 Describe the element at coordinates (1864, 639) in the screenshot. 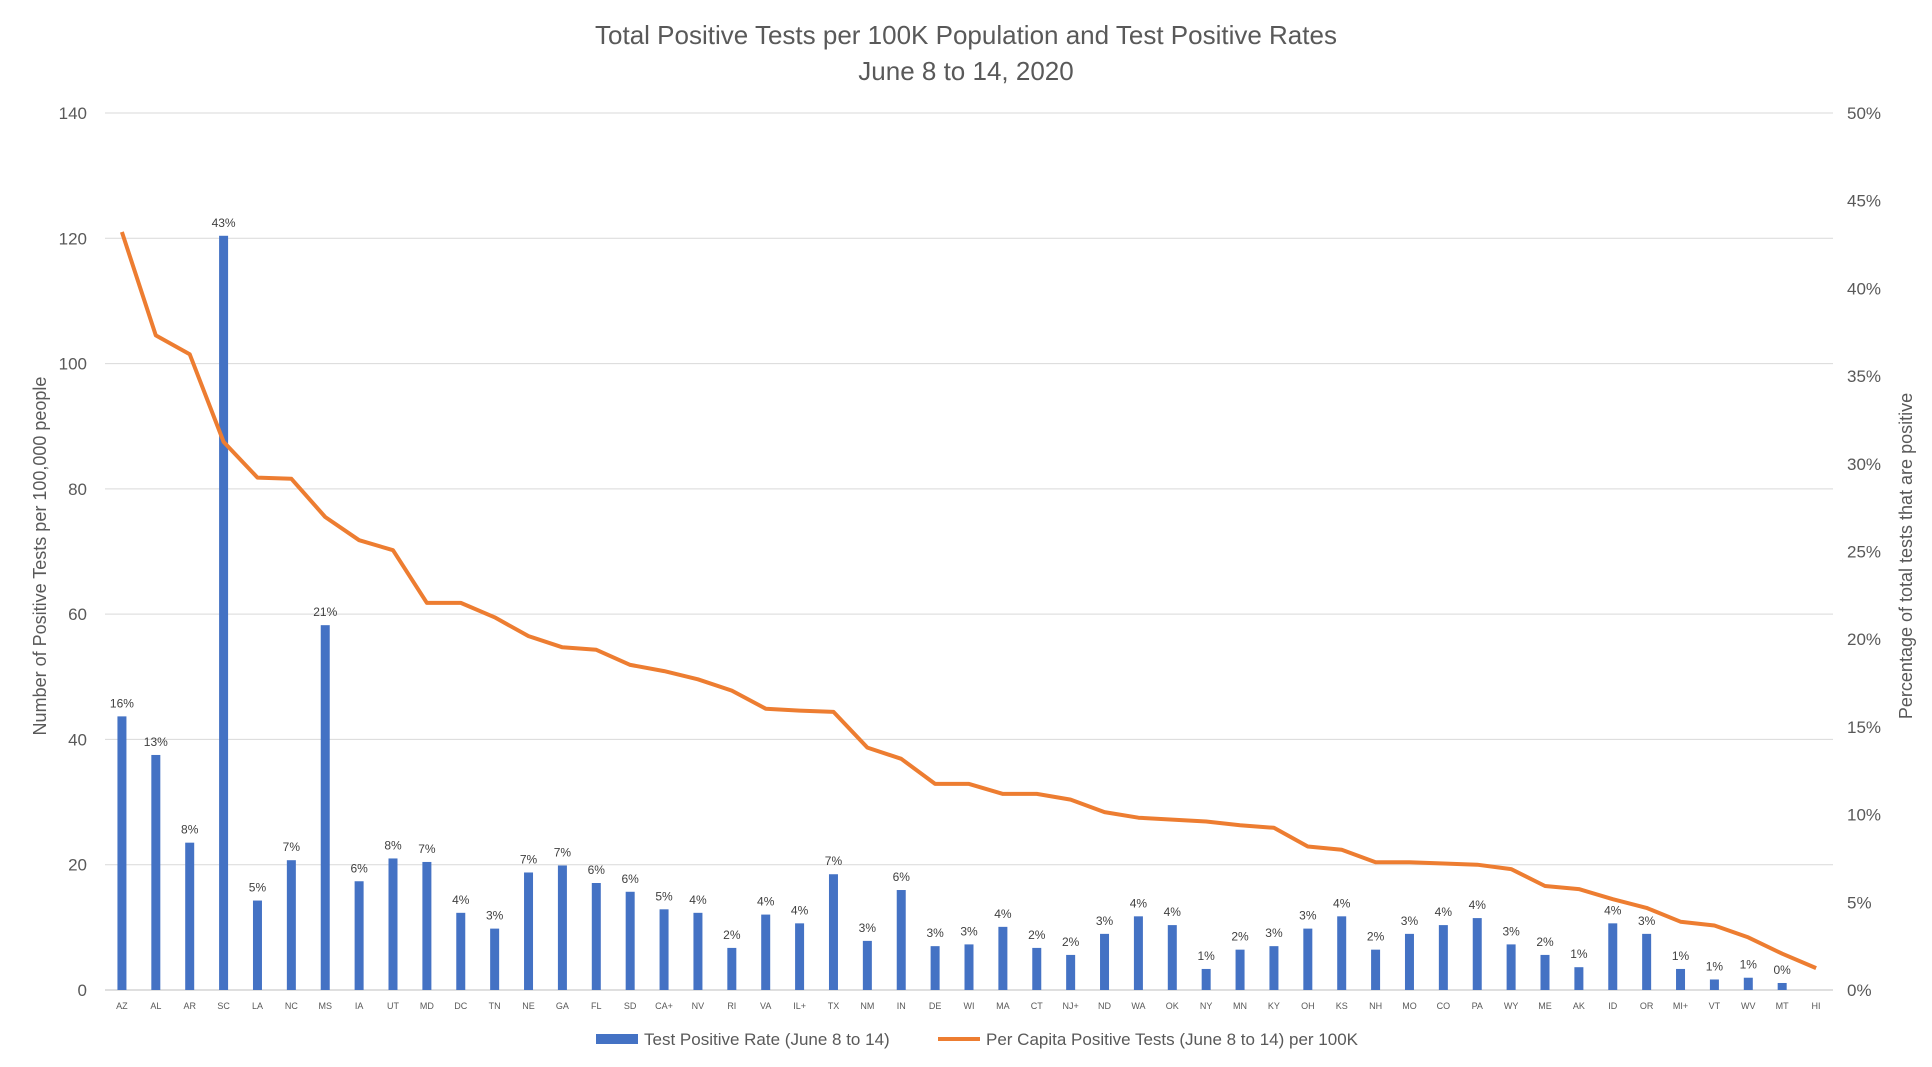

I see `right-tick-label: 20%` at that location.